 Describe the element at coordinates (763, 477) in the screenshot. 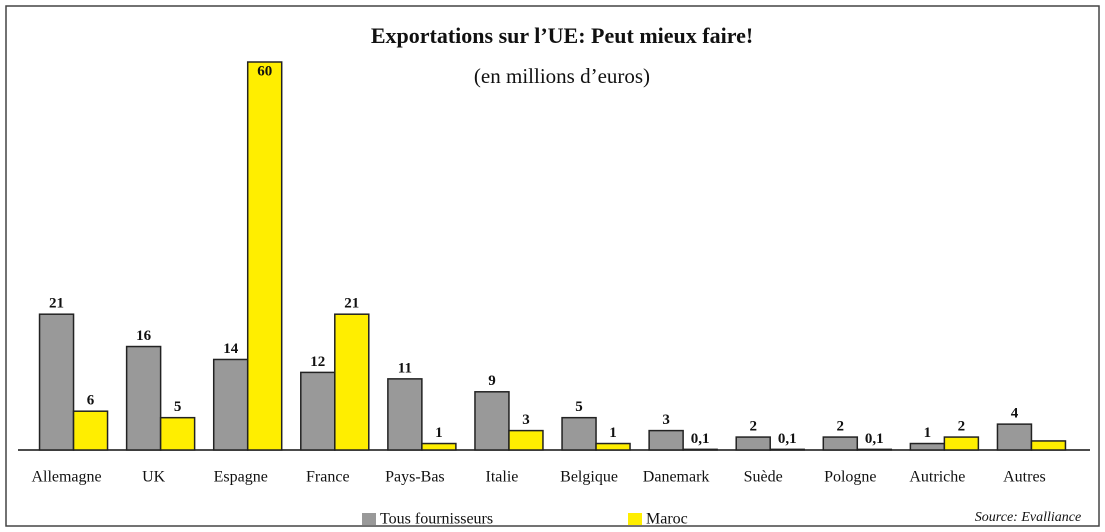

I see `x-tick-label: Suède` at that location.